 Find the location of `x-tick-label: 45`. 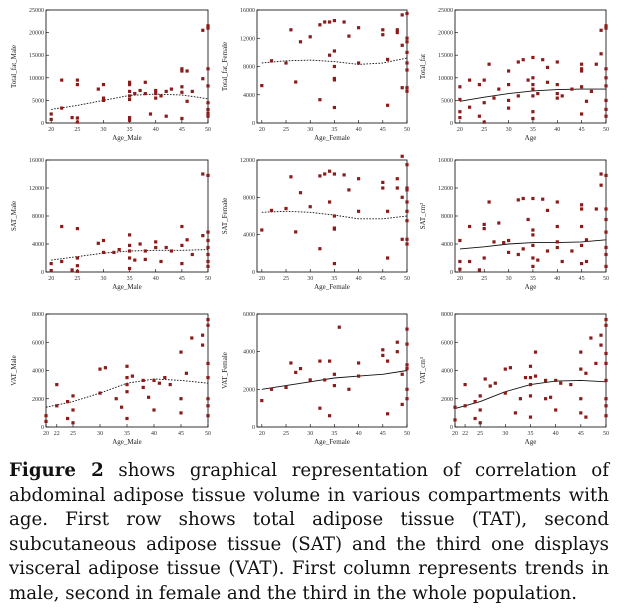

x-tick-label: 45 is located at coordinates (182, 130).